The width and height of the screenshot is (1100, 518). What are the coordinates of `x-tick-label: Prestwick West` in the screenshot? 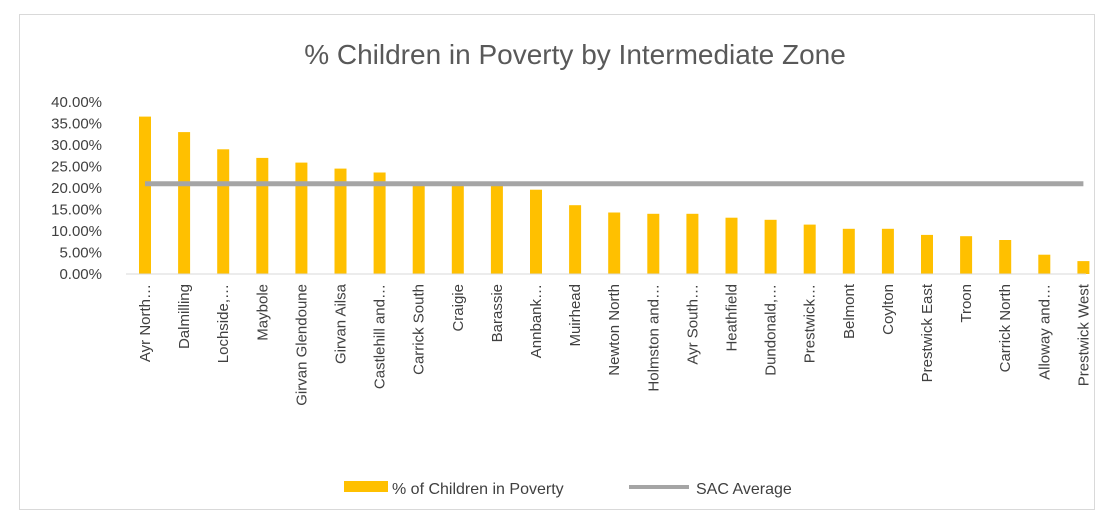 It's located at (1083, 334).